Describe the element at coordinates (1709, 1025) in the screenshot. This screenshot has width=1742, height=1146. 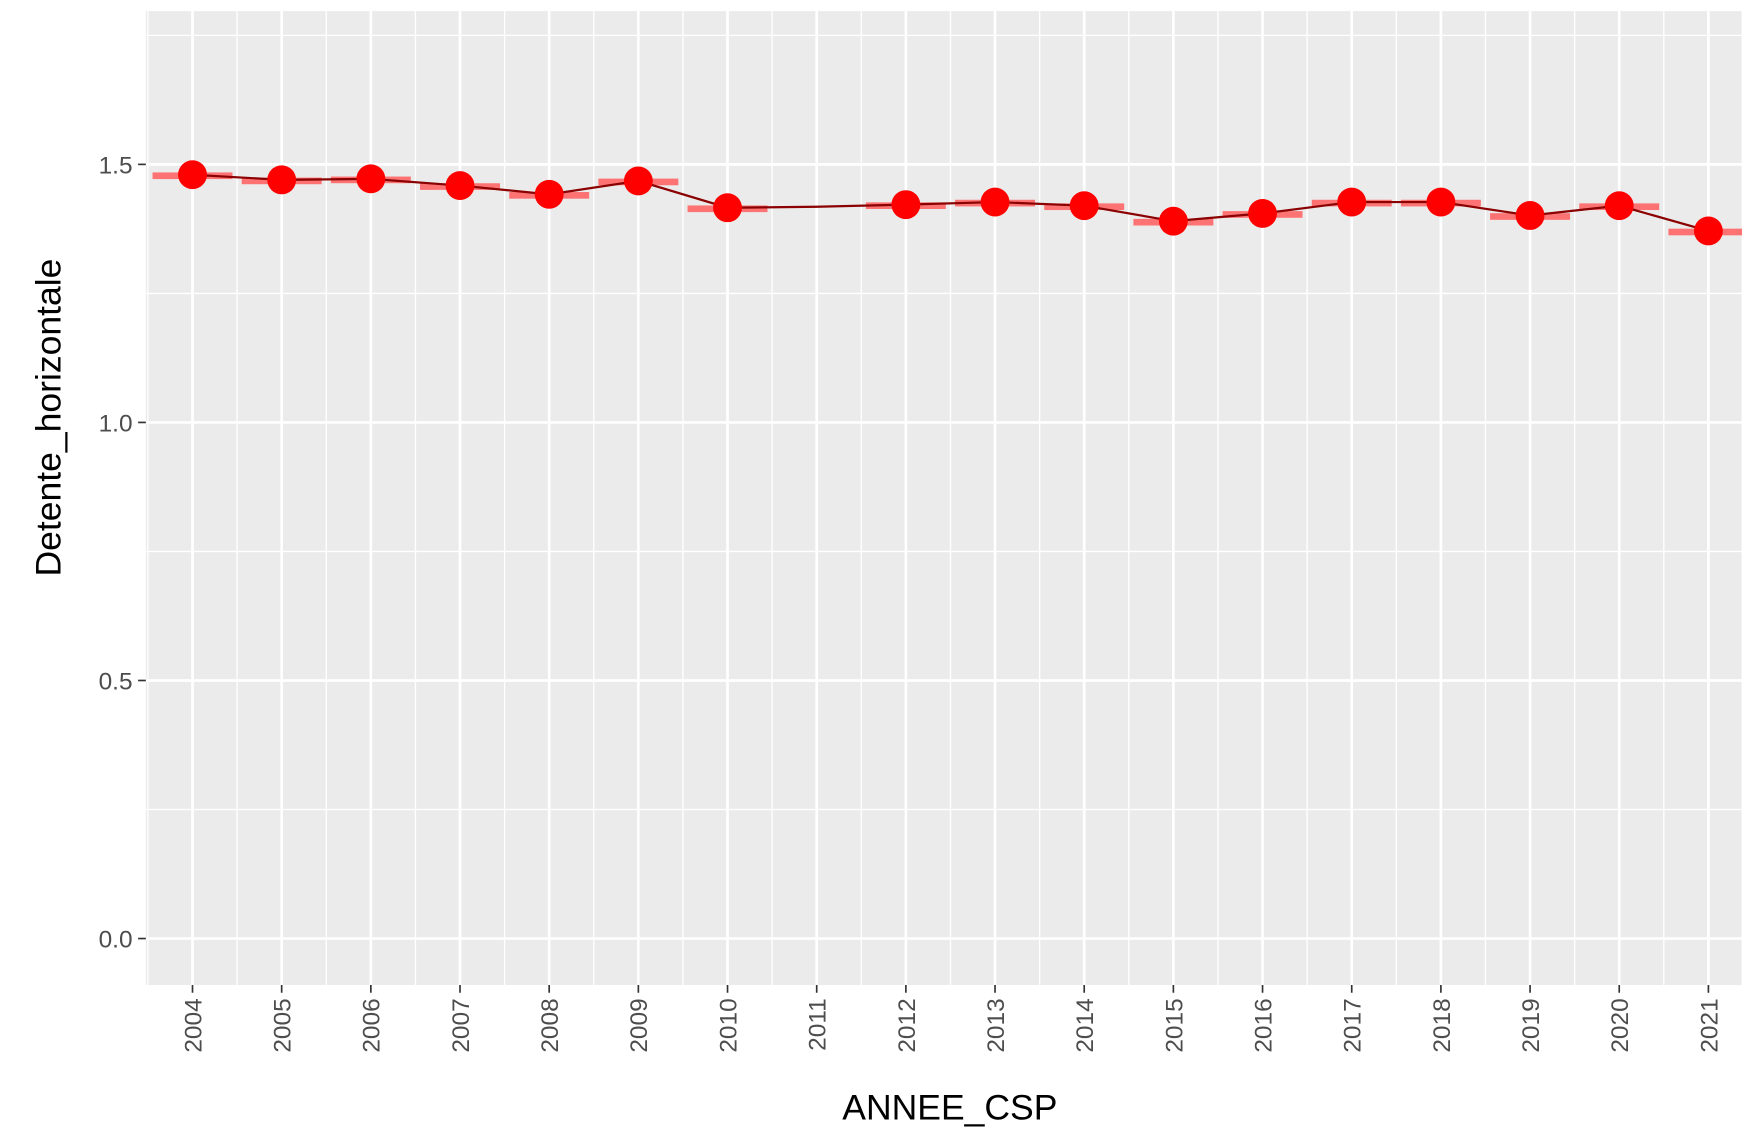
I see `x-tick-label: 2021` at that location.